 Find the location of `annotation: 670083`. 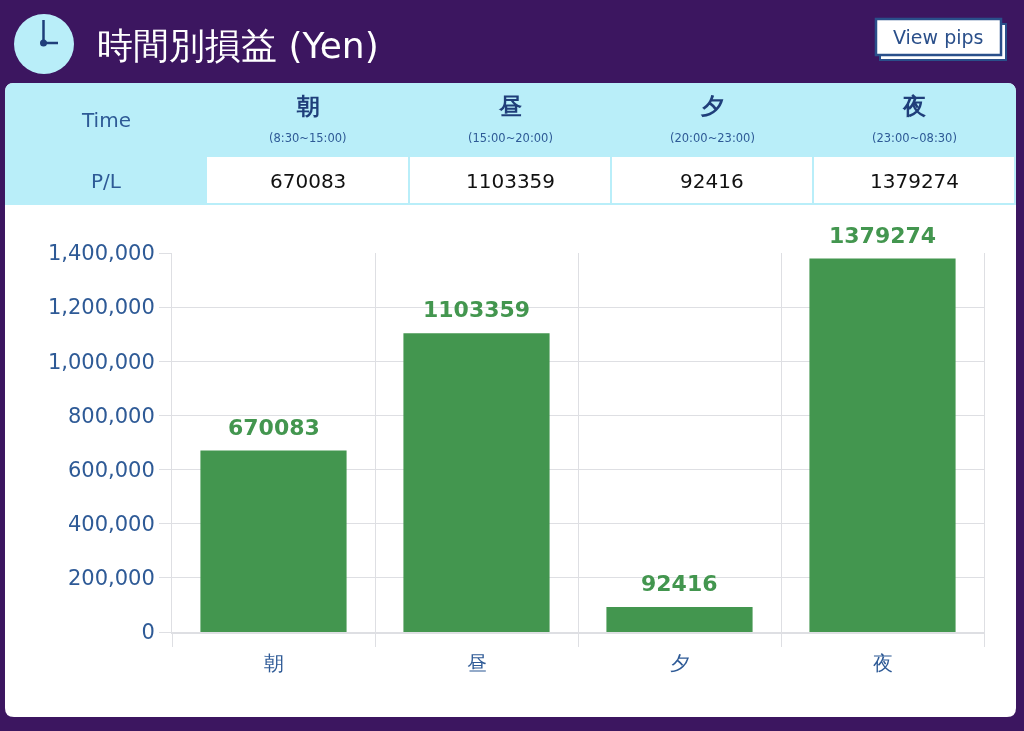

annotation: 670083 is located at coordinates (274, 427).